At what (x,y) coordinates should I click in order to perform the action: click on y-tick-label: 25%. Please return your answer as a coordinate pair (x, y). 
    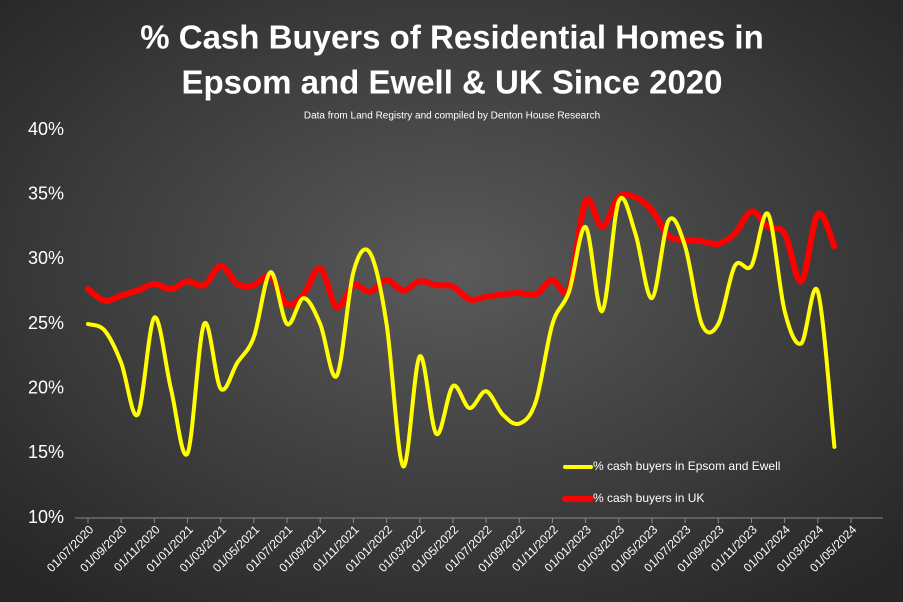
    Looking at the image, I should click on (46, 323).